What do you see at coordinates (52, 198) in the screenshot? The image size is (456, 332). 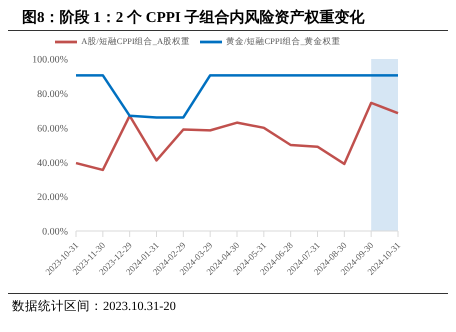 I see `y-tick-label: 20.00%` at bounding box center [52, 198].